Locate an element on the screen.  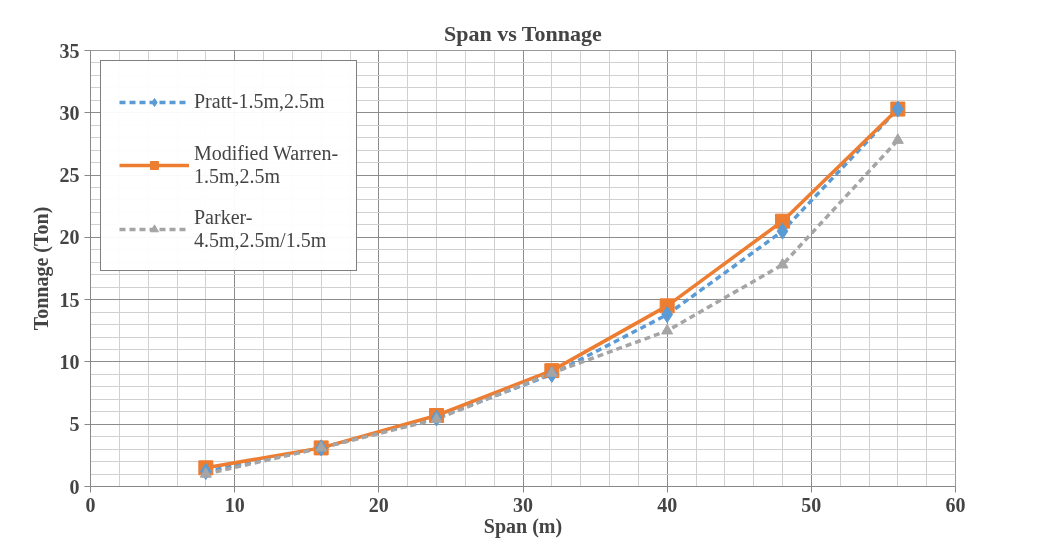
legend-label: Parker-4.5m,2.5m/1.5m is located at coordinates (260, 229).